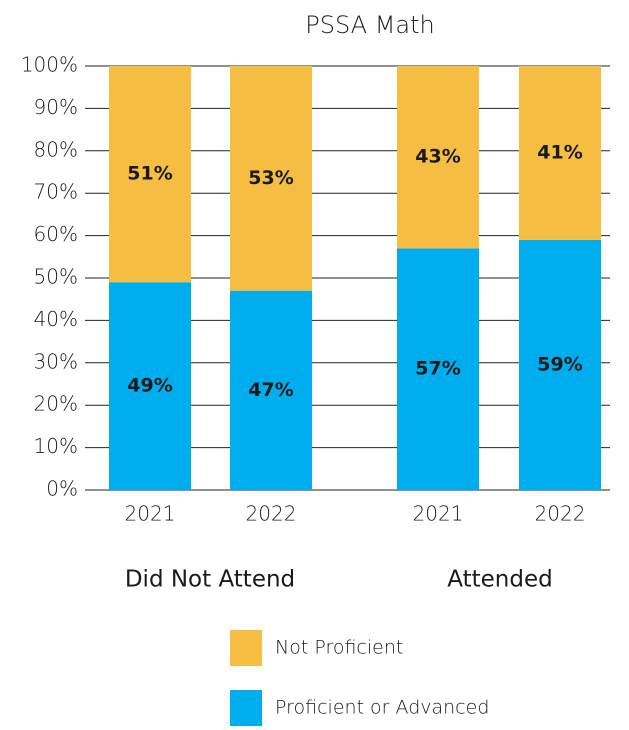 The width and height of the screenshot is (629, 730). Describe the element at coordinates (56, 234) in the screenshot. I see `y-tick-label: 60%` at that location.